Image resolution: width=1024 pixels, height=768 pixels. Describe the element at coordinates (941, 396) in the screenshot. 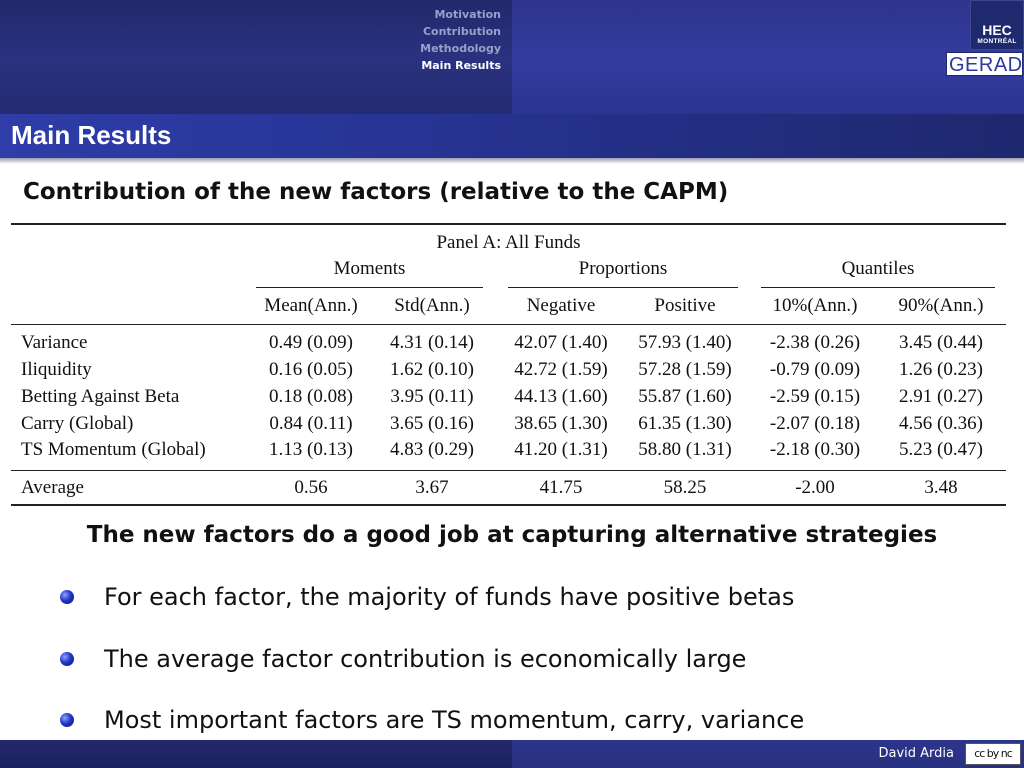

I see `table-cell: 2.91 (0.27)` at that location.